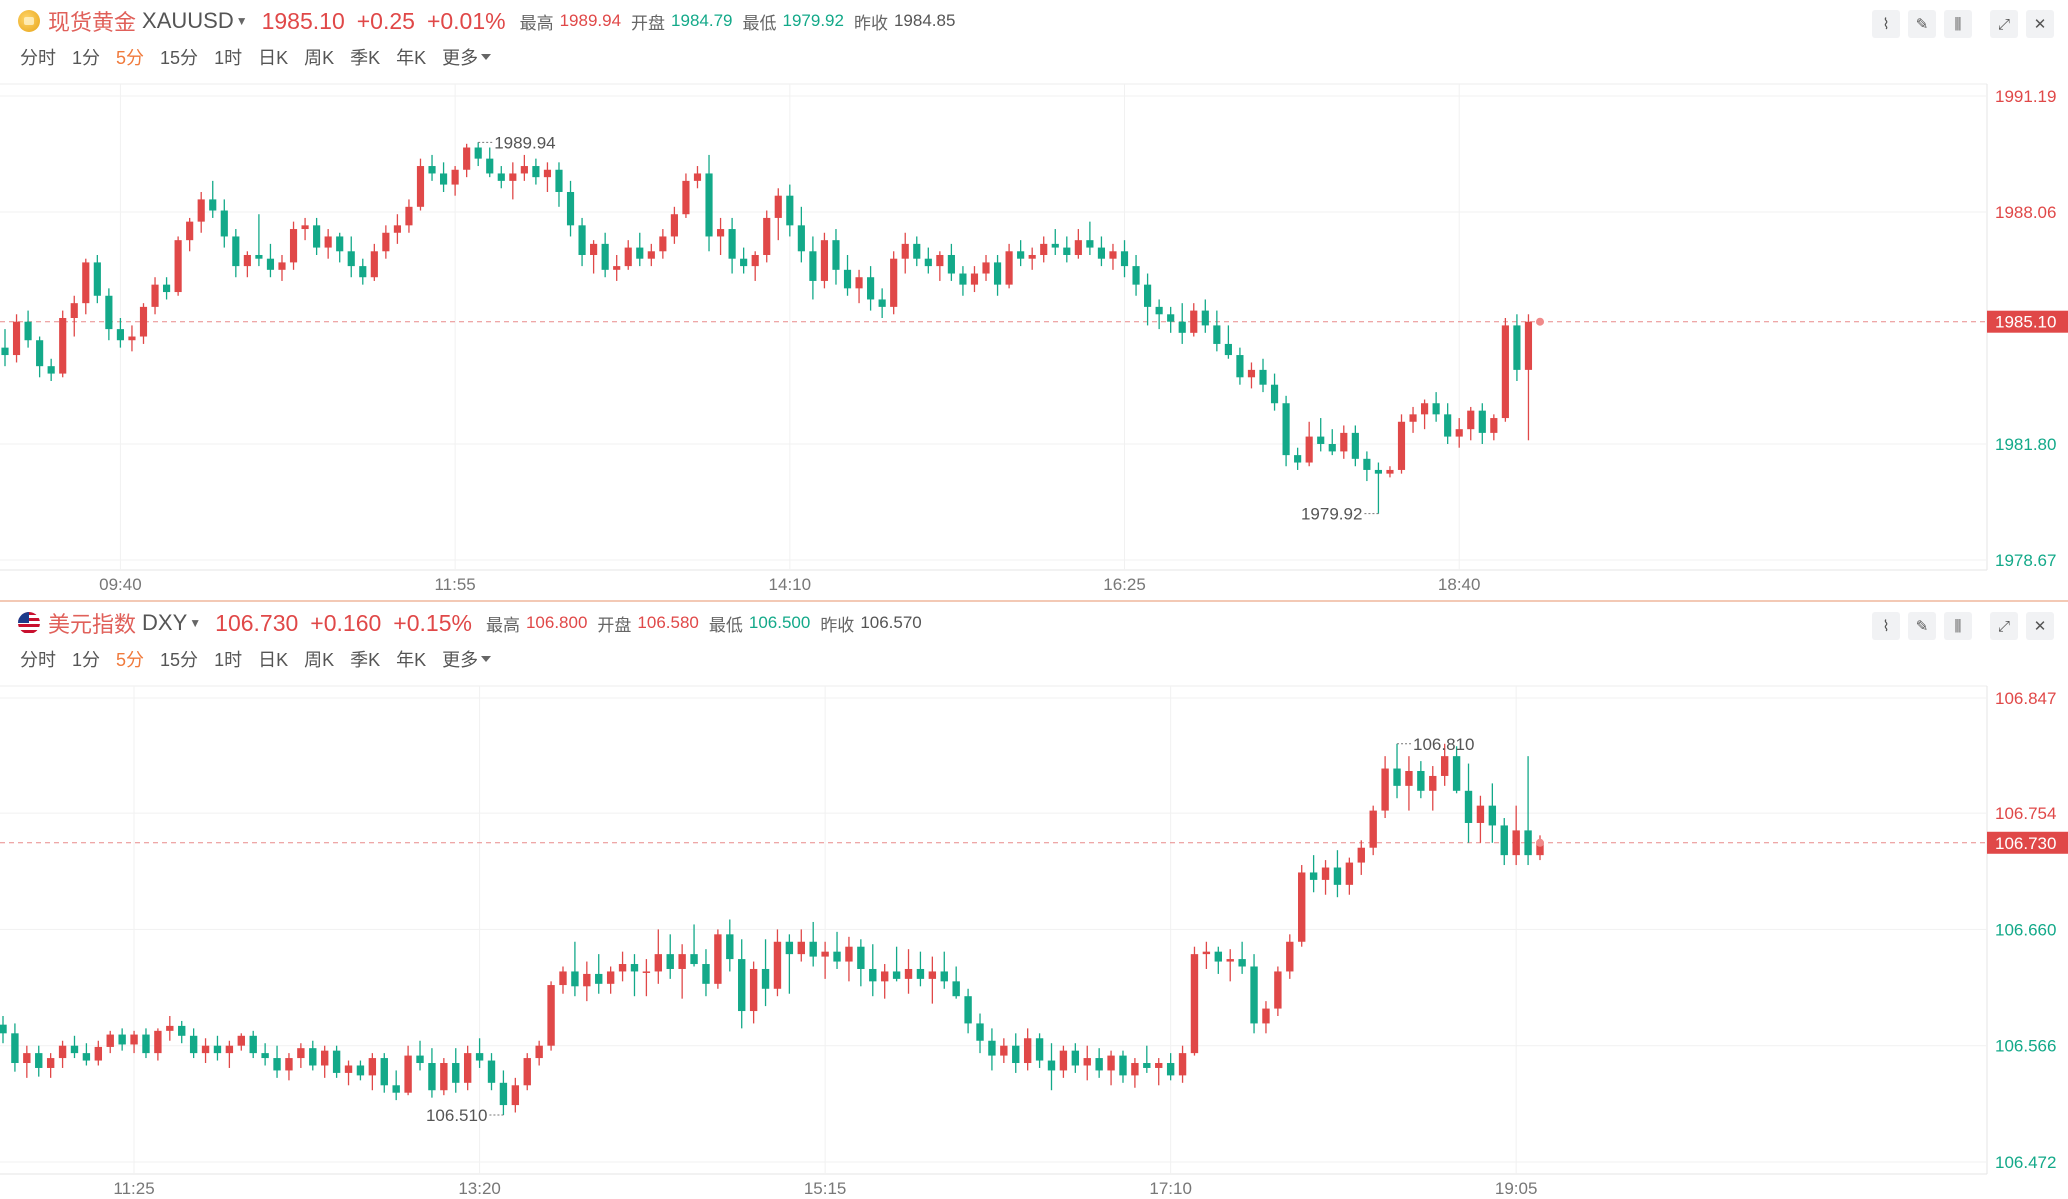 The height and width of the screenshot is (1199, 2068). Describe the element at coordinates (92, 22) in the screenshot. I see `gold-name: 现货黄金` at that location.